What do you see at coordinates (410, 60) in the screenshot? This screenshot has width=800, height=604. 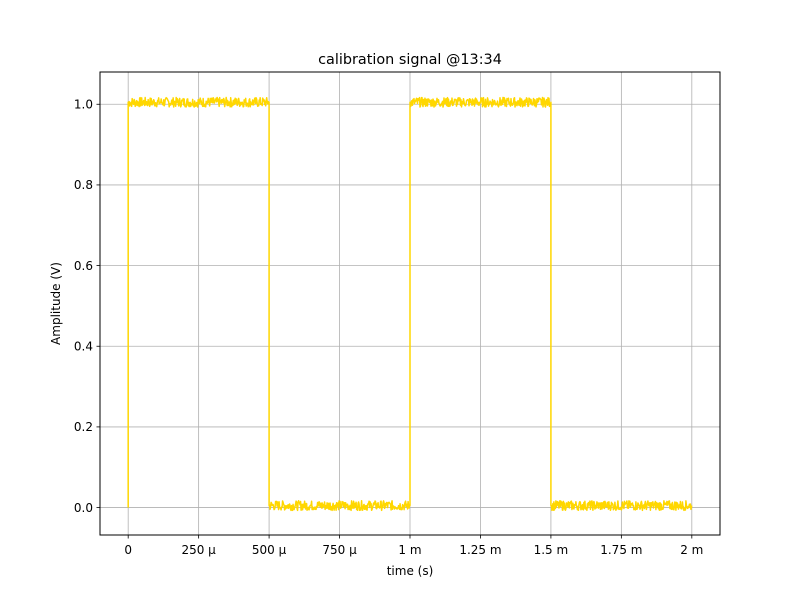 I see `chart-title: calibration signal @13:34` at bounding box center [410, 60].